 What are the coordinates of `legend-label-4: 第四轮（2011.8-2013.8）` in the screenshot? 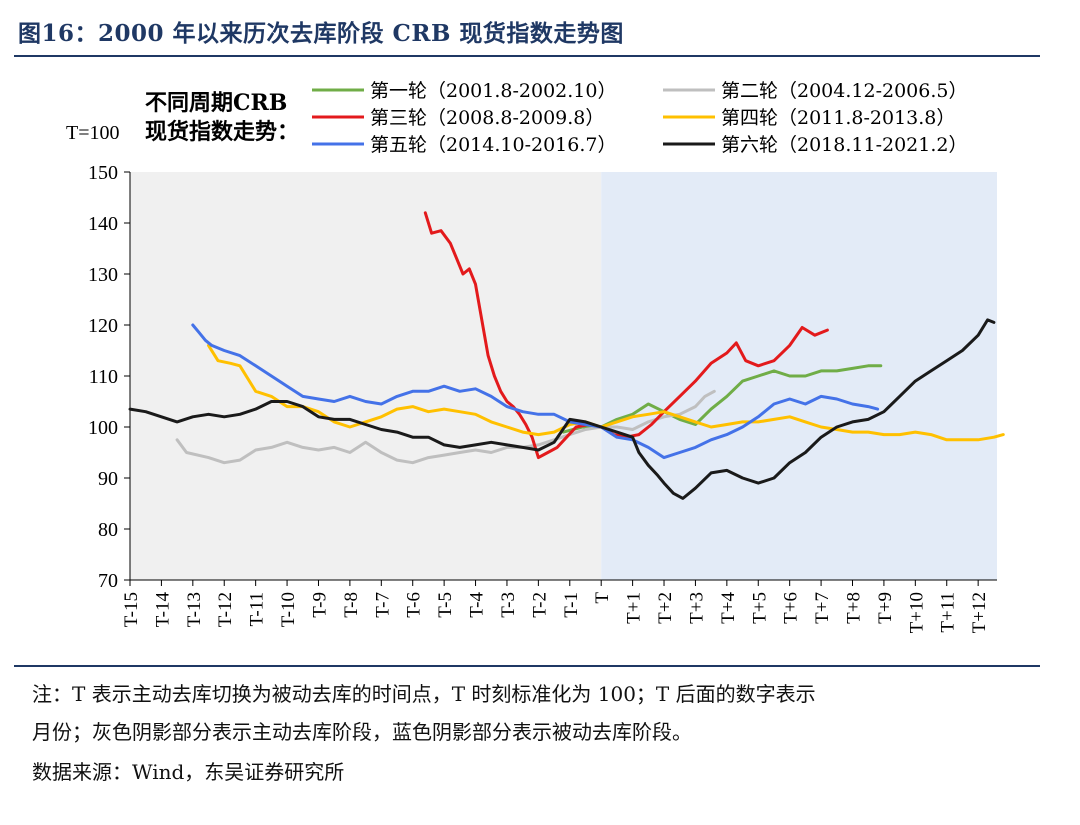 It's located at (838, 118).